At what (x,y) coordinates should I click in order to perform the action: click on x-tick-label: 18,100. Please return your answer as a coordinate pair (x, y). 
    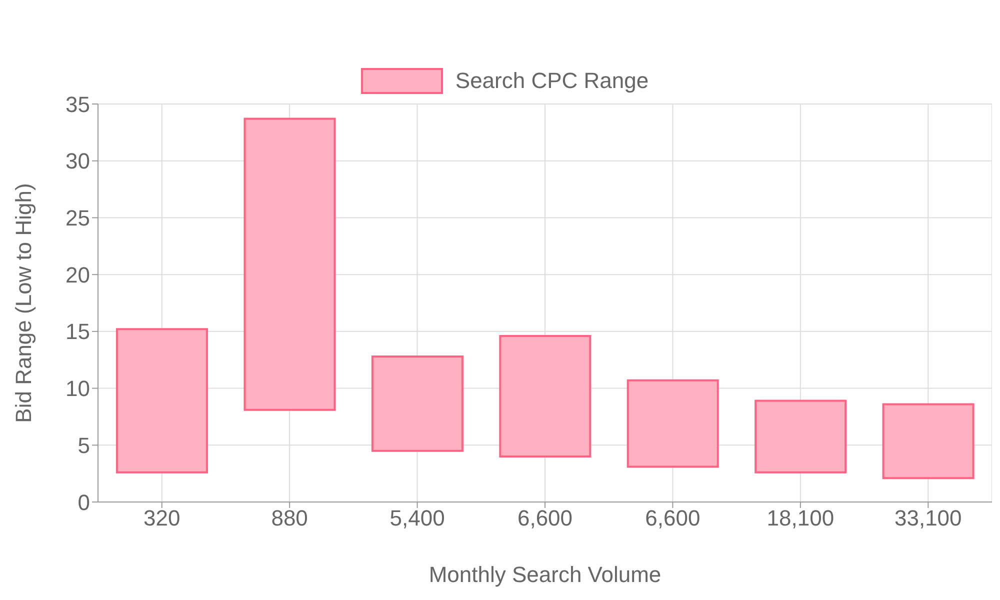
    Looking at the image, I should click on (800, 518).